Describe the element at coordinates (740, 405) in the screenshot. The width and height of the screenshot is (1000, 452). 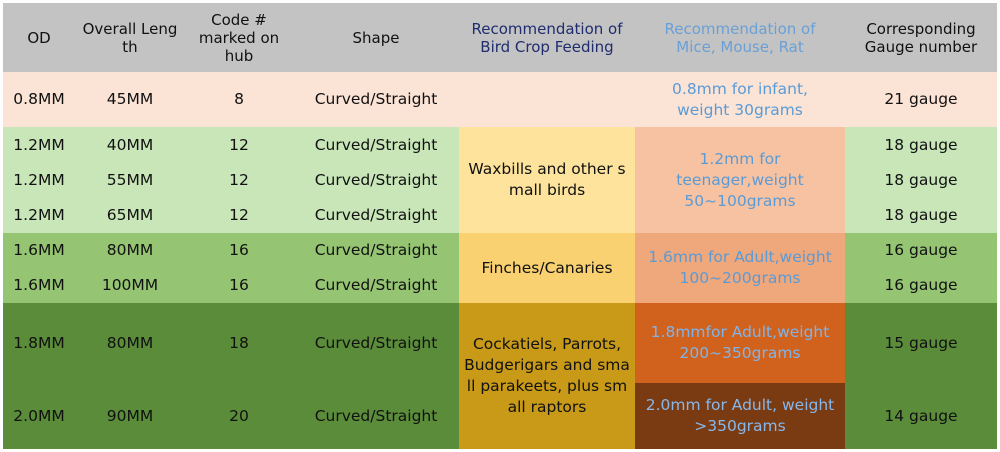
I see `mice-line: 2.0mm for Adult, weight` at that location.